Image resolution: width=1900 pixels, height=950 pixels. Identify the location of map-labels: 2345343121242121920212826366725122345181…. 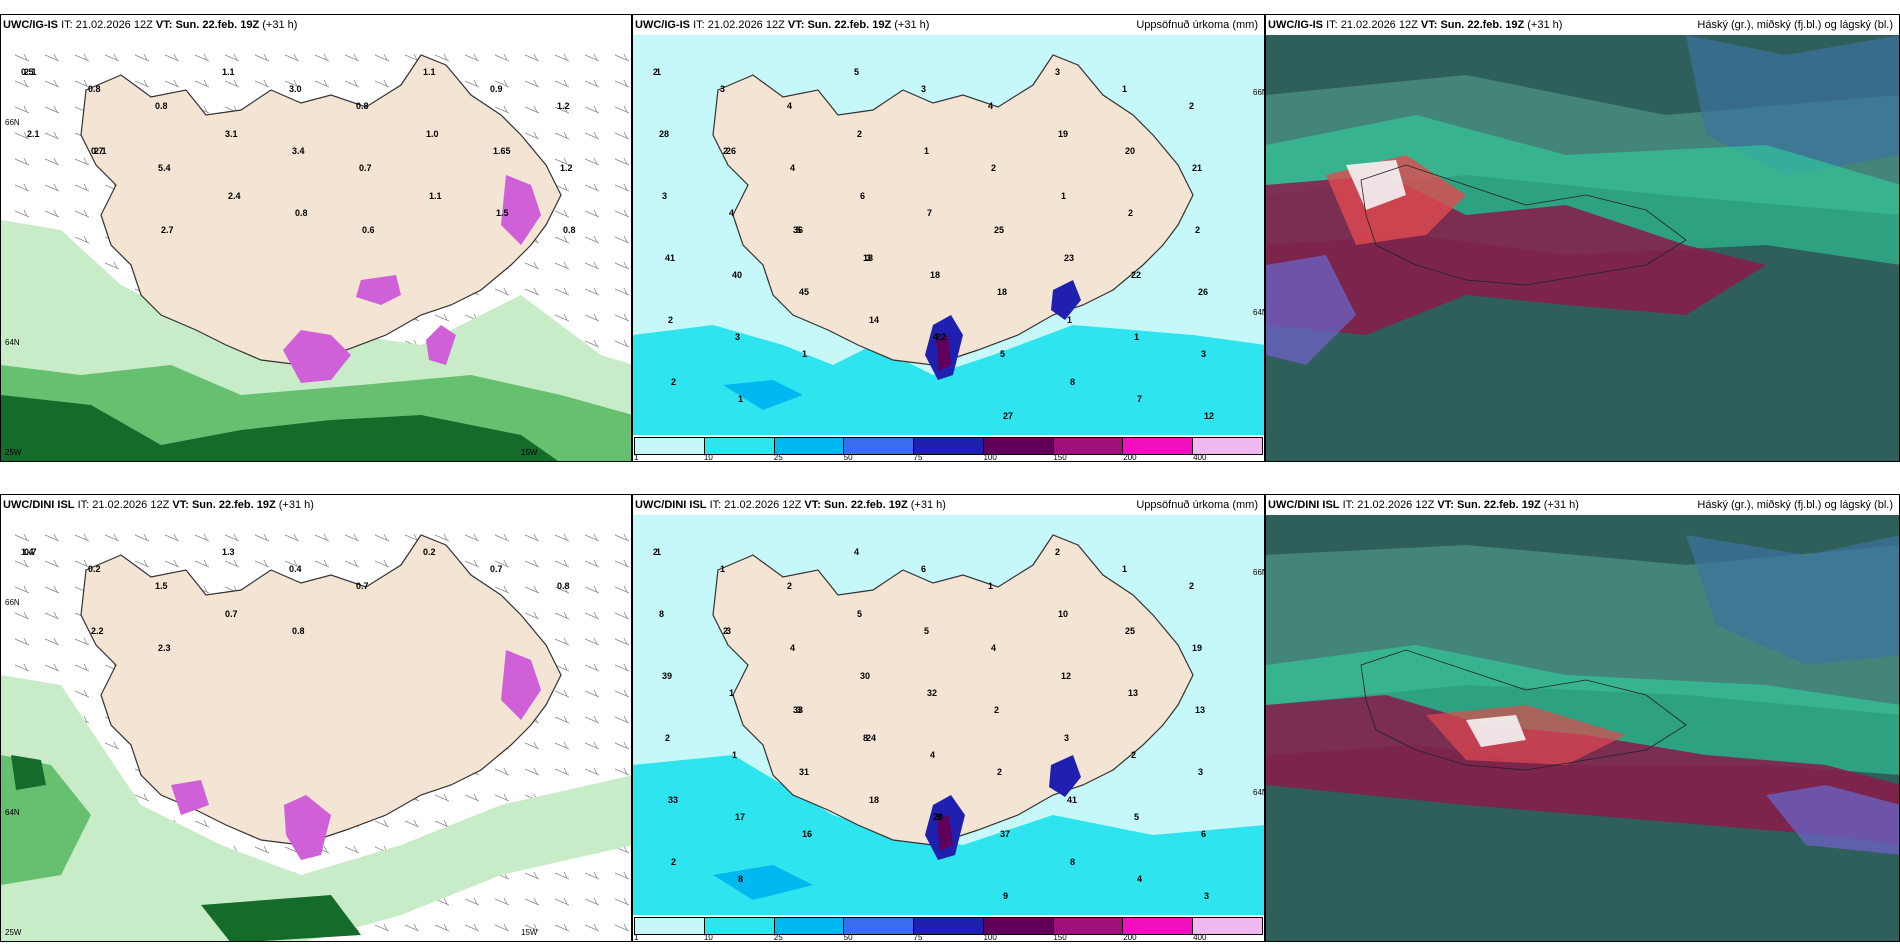
(933, 244).